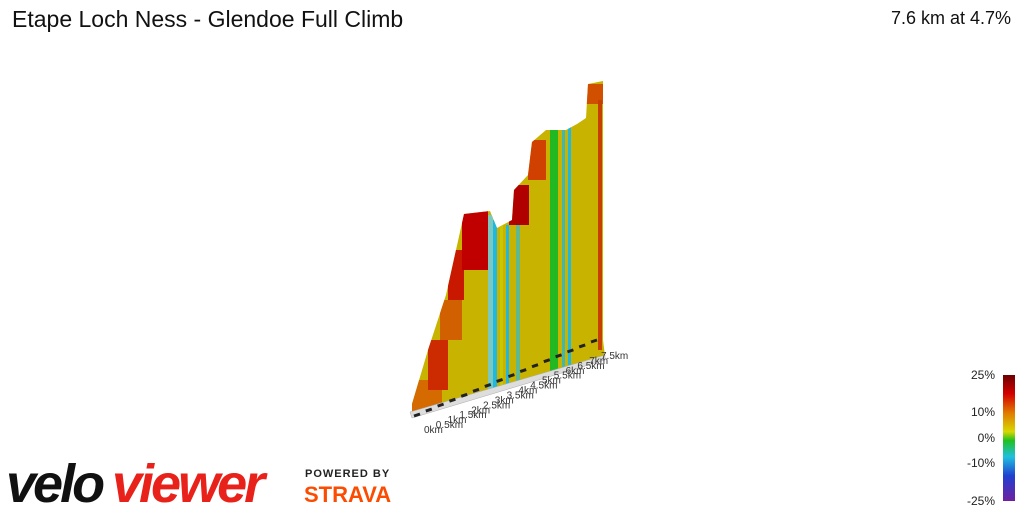  What do you see at coordinates (614, 356) in the screenshot?
I see `distance-label: 7.5km` at bounding box center [614, 356].